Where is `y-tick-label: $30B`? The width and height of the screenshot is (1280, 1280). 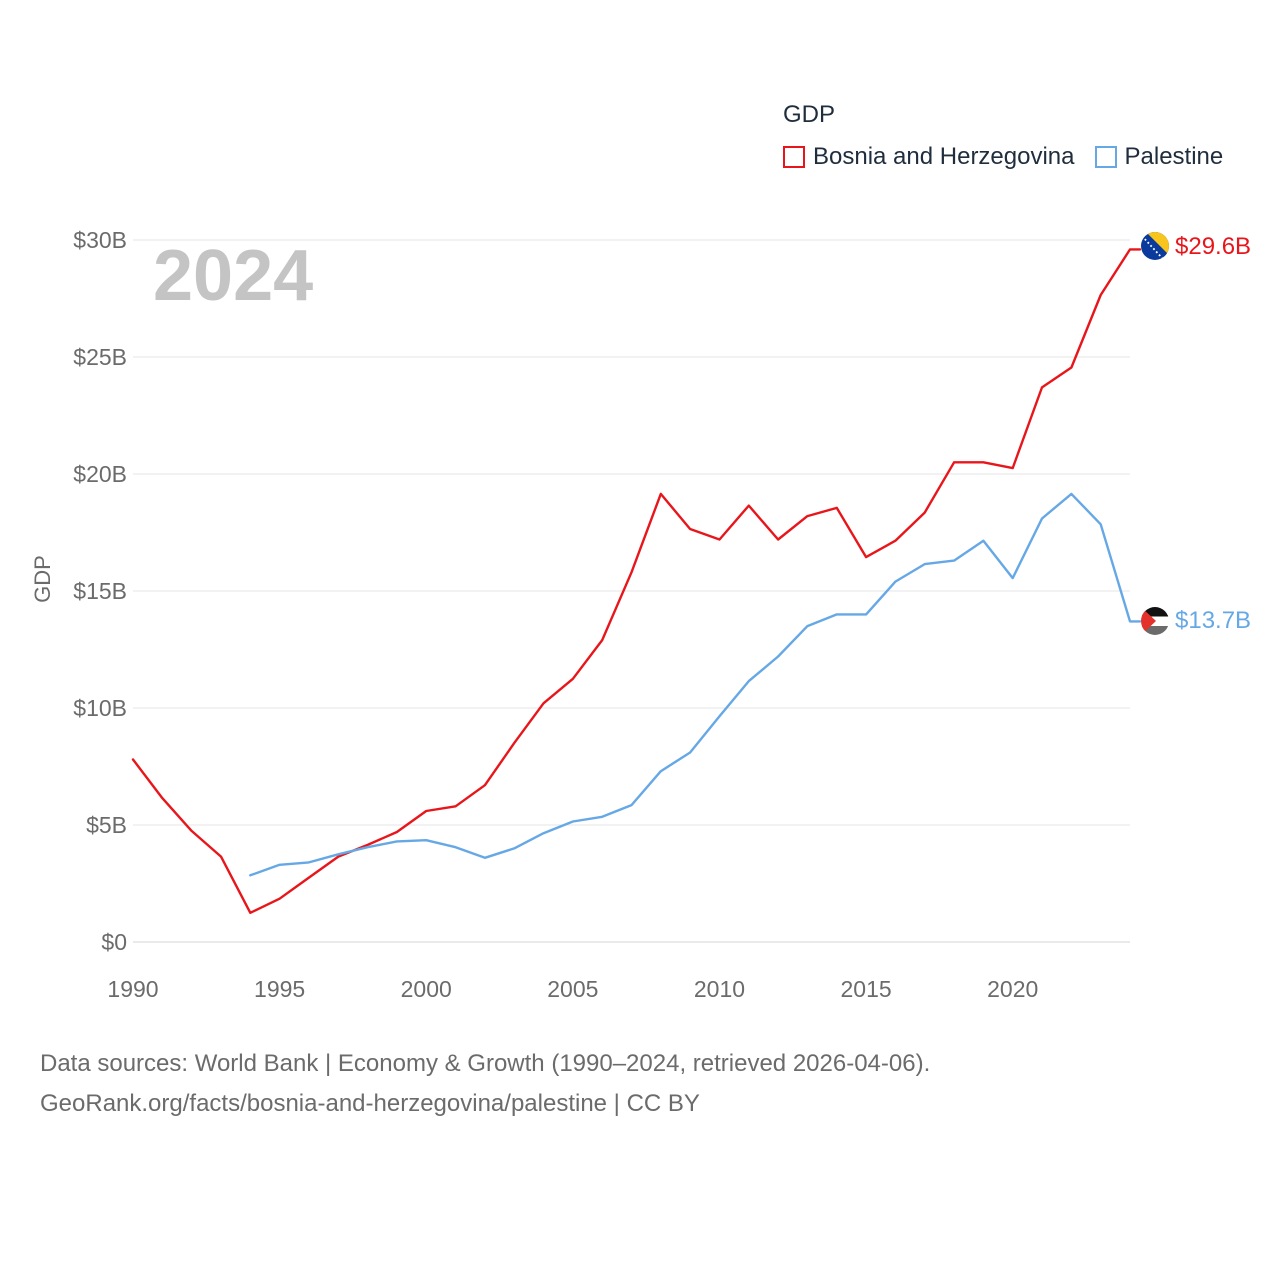
y-tick-label: $30B is located at coordinates (100, 240).